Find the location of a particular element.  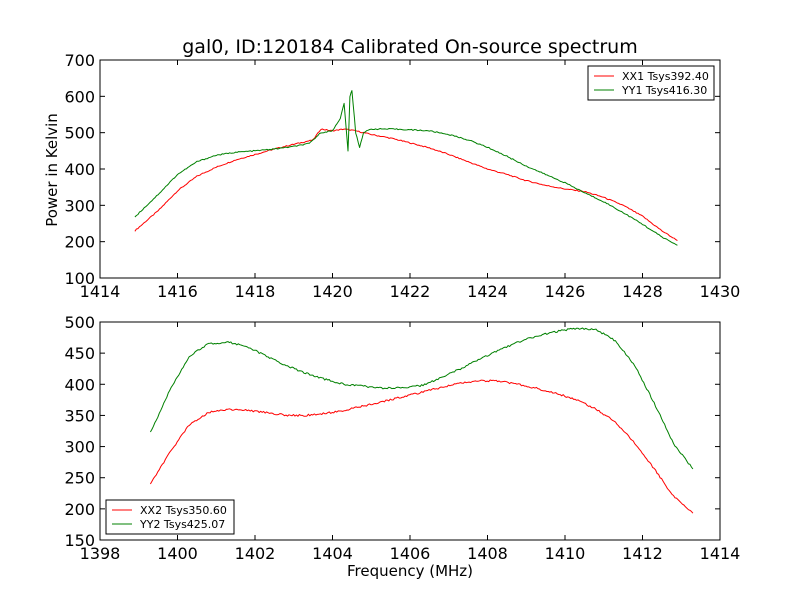

legend-entry: YY2 Tsys425.07 is located at coordinates (182, 524).